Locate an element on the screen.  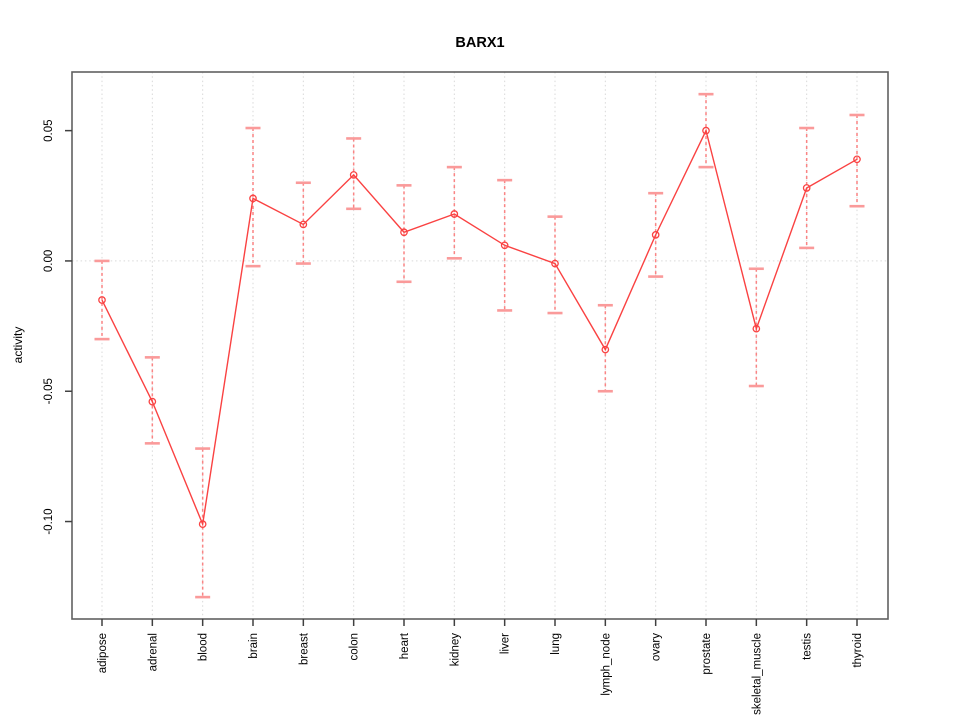
y-tick-labels: 0.05 0.00 -0.05 -0.10 is located at coordinates (49, 326).